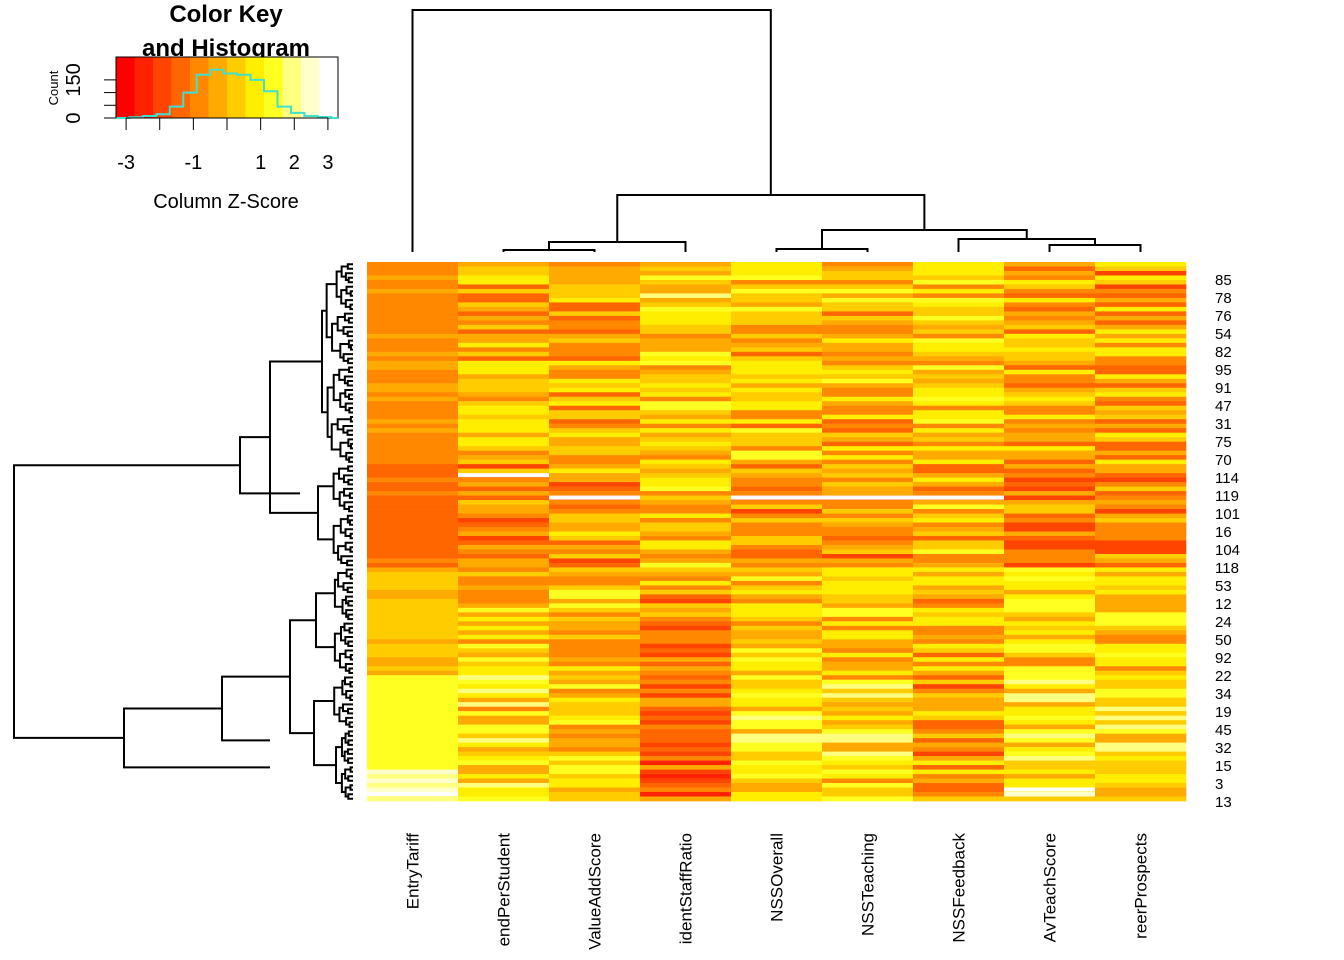 The width and height of the screenshot is (1344, 960). Describe the element at coordinates (1227, 514) in the screenshot. I see `row-label: 101` at that location.